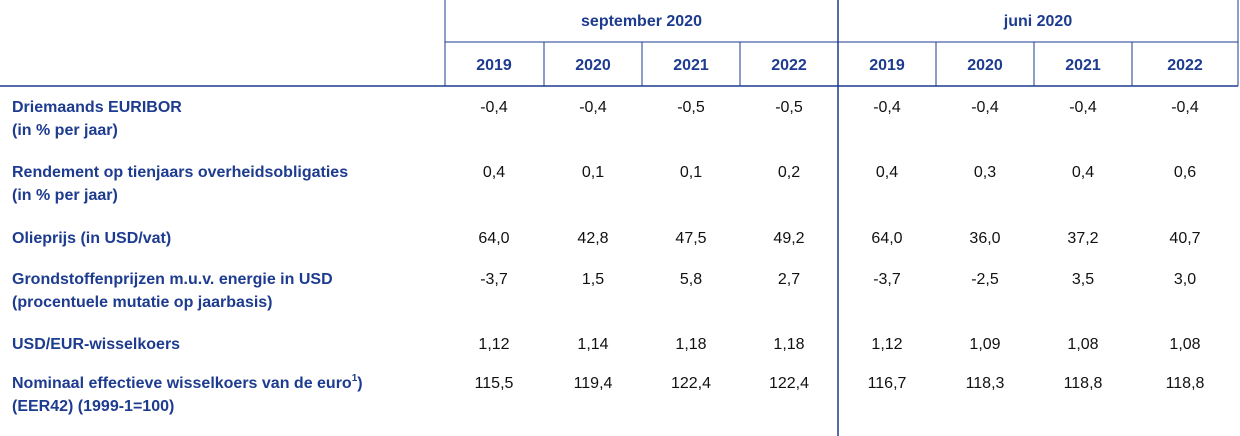 The height and width of the screenshot is (436, 1240). Describe the element at coordinates (641, 21) in the screenshot. I see `group-header: september 2020` at that location.